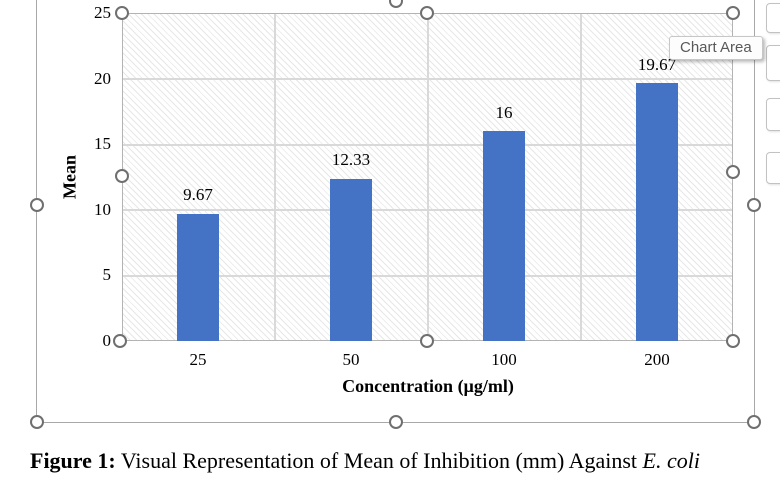 The width and height of the screenshot is (780, 483). What do you see at coordinates (102, 12) in the screenshot?
I see `y-tick-label: 25` at bounding box center [102, 12].